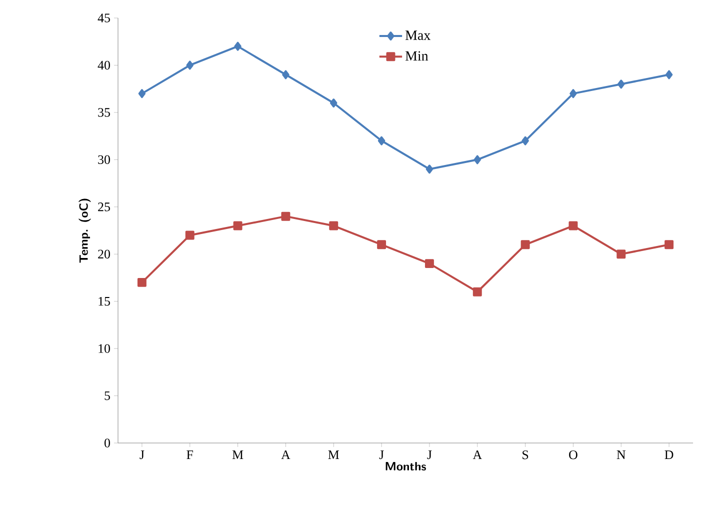  Describe the element at coordinates (104, 301) in the screenshot. I see `y-tick-label: 15` at that location.